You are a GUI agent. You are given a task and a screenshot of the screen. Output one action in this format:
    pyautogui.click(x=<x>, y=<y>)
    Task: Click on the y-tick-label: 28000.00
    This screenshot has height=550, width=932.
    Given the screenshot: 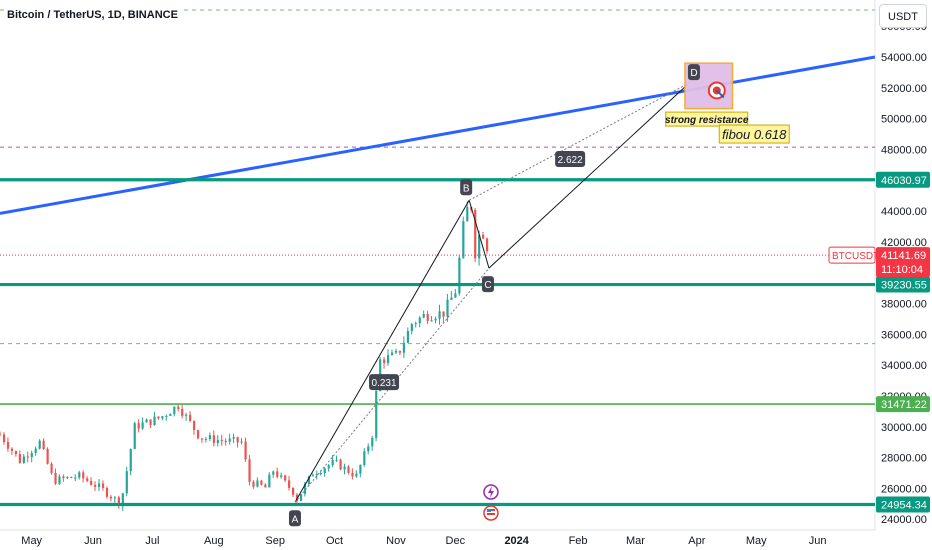 What is the action you would take?
    pyautogui.click(x=904, y=459)
    